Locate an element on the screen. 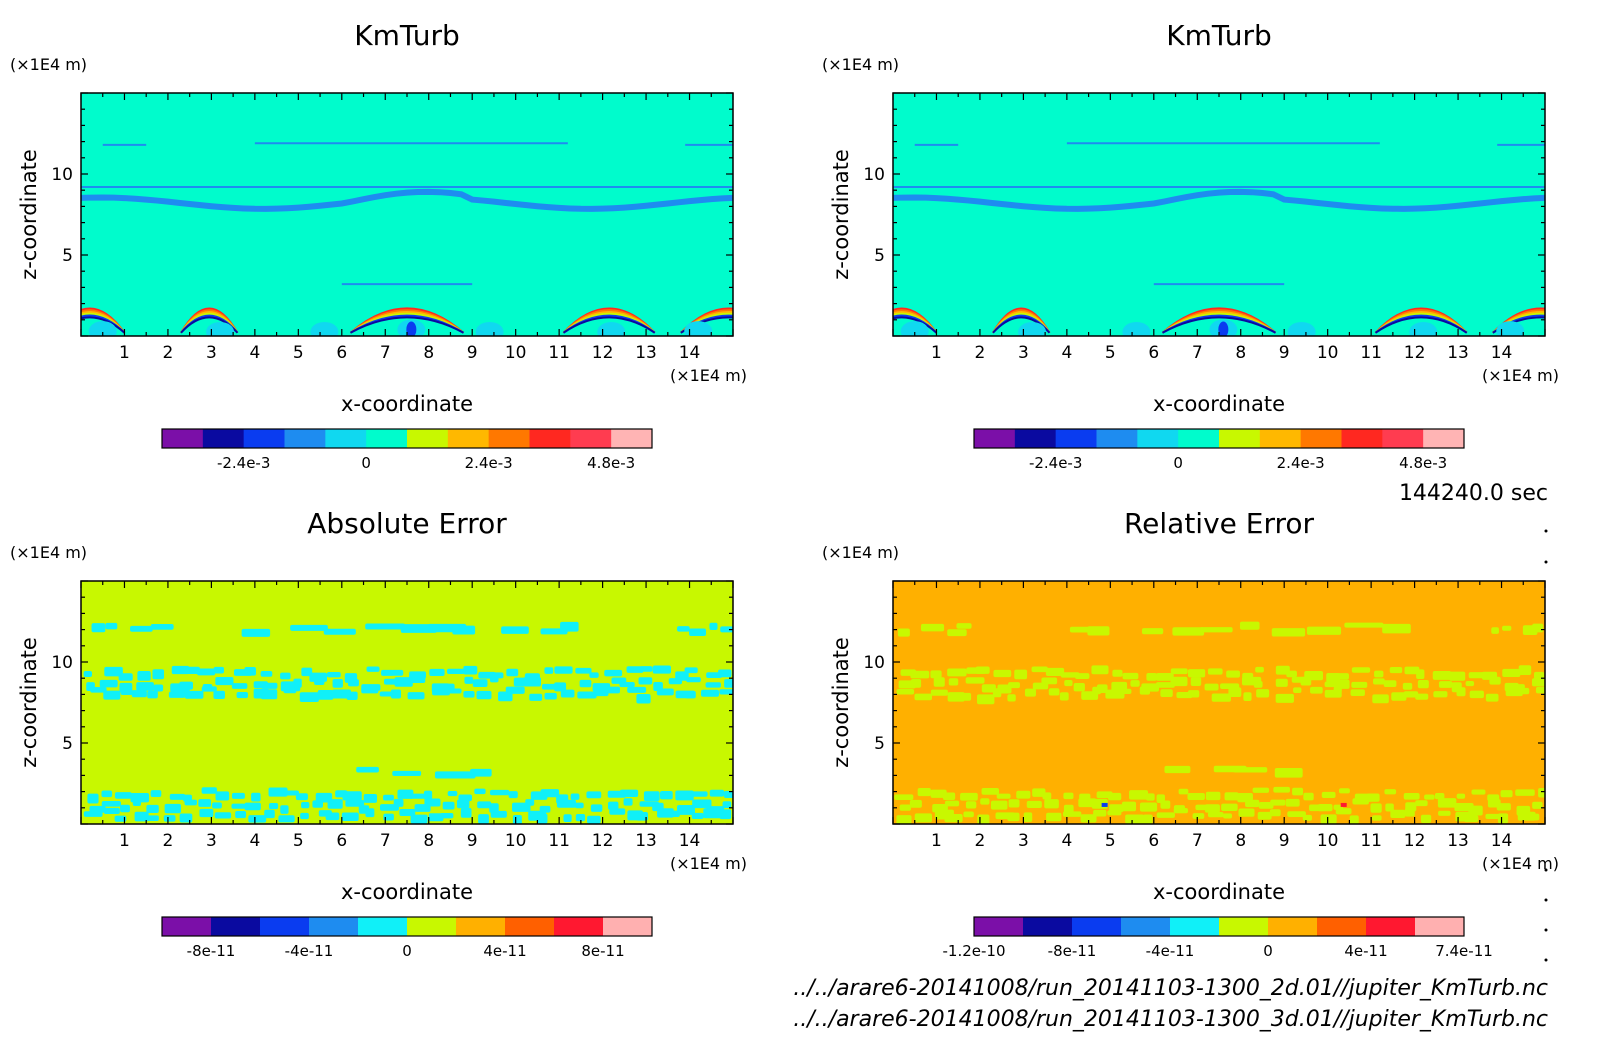  chart-title: Absolute Error is located at coordinates (407, 523).